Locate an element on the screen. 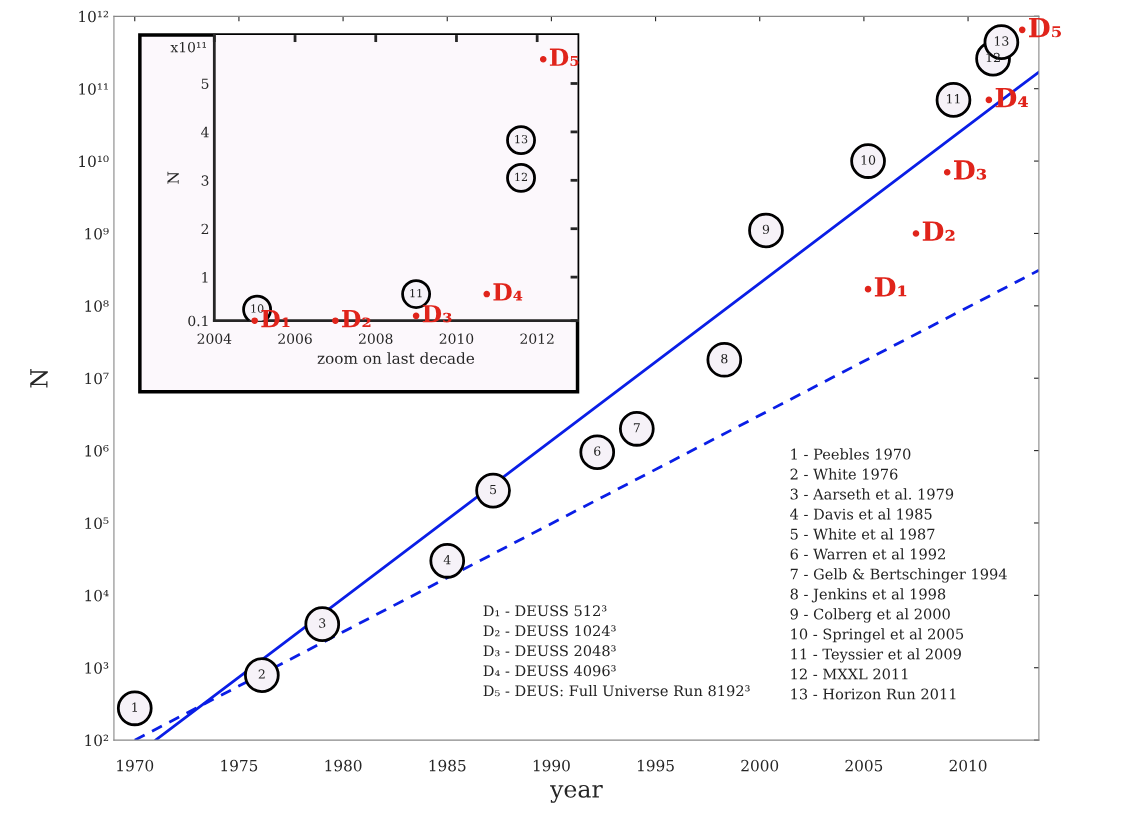  annotation: D₁ - DEUSS 512³ is located at coordinates (545, 611).